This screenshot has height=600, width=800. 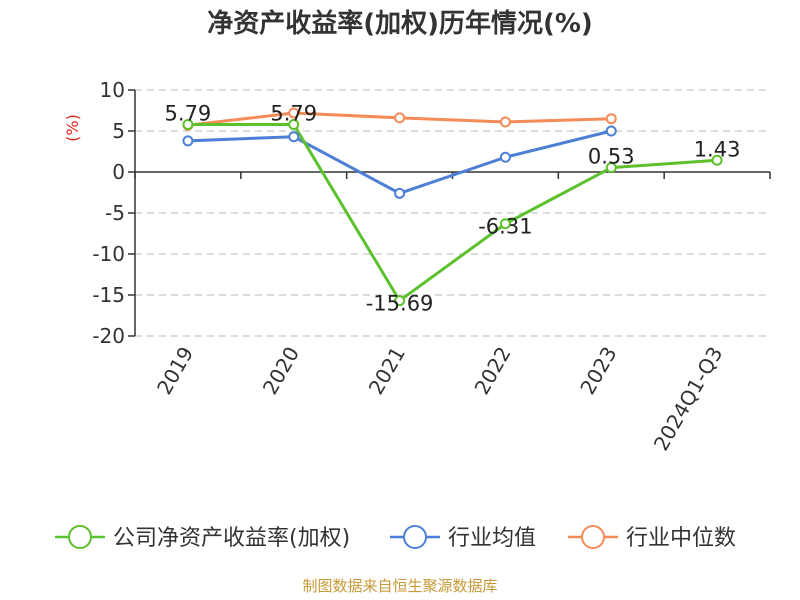 What do you see at coordinates (118, 172) in the screenshot?
I see `y-tick-label: 0` at bounding box center [118, 172].